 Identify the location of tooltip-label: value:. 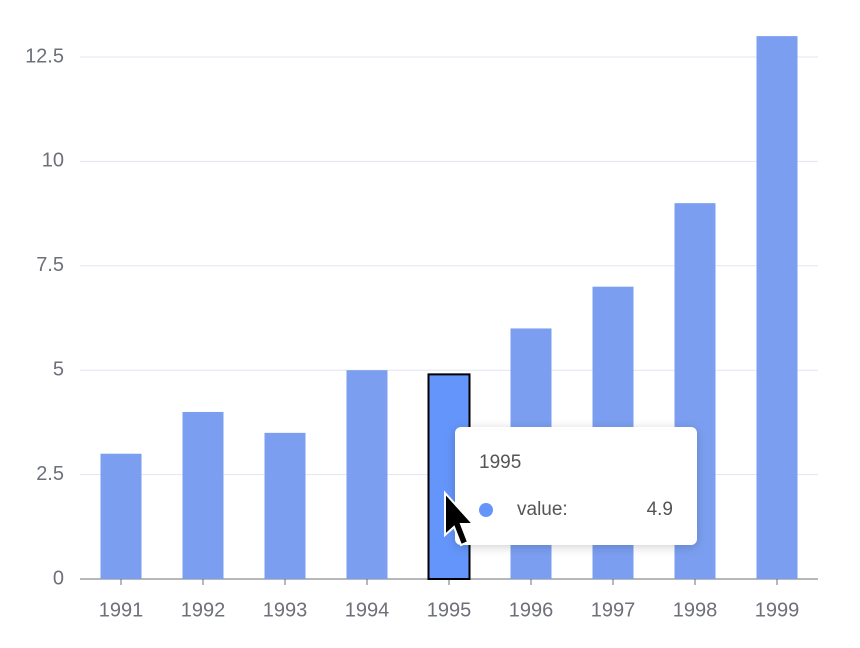
(542, 509).